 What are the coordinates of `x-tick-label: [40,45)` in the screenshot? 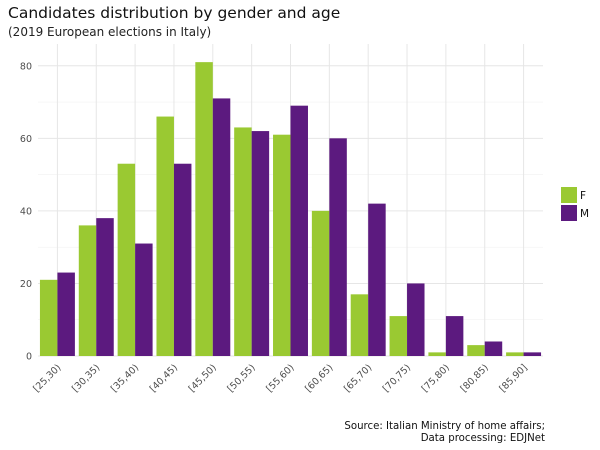 It's located at (164, 378).